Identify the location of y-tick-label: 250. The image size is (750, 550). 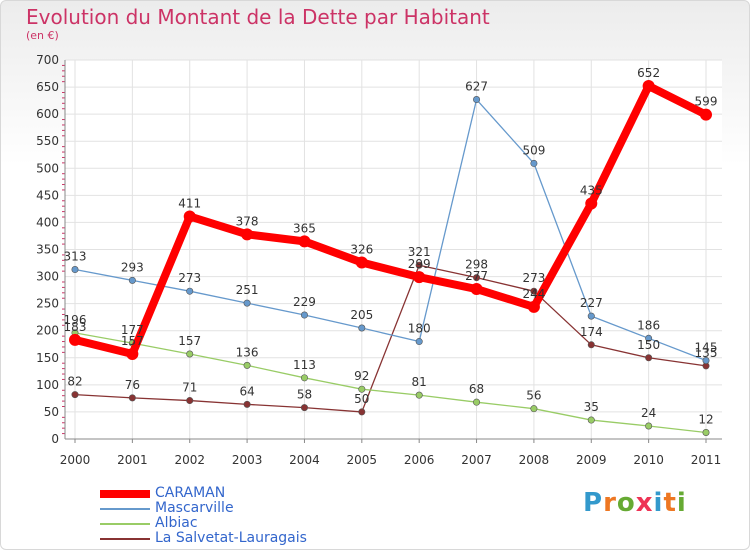
(47, 304).